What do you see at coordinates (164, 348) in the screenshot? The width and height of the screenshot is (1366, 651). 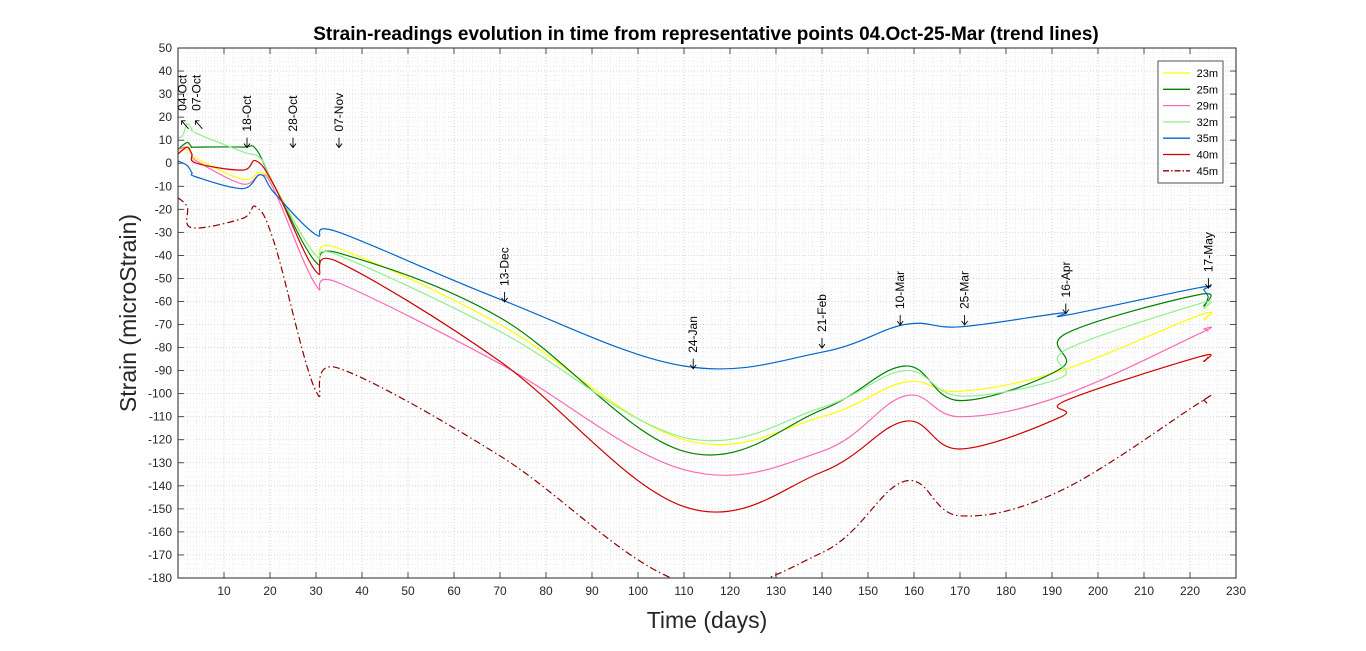 I see `y-tick-label: -80` at bounding box center [164, 348].